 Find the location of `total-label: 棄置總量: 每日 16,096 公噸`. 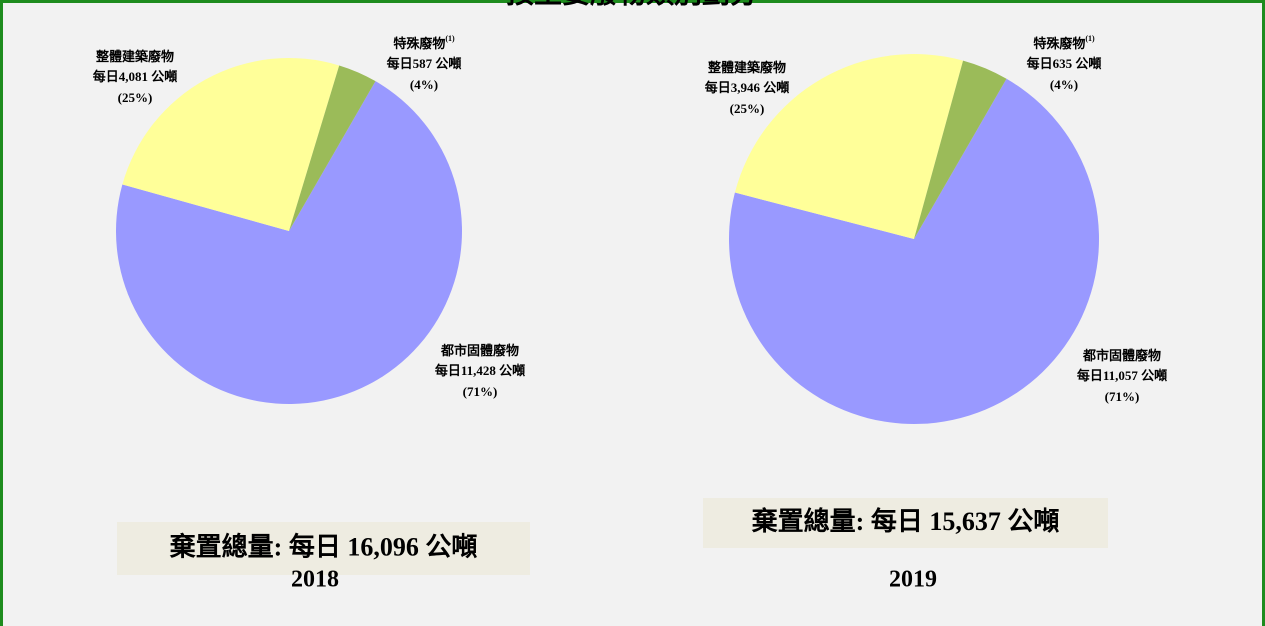

total-label: 棄置總量: 每日 16,096 公噸 is located at coordinates (324, 546).